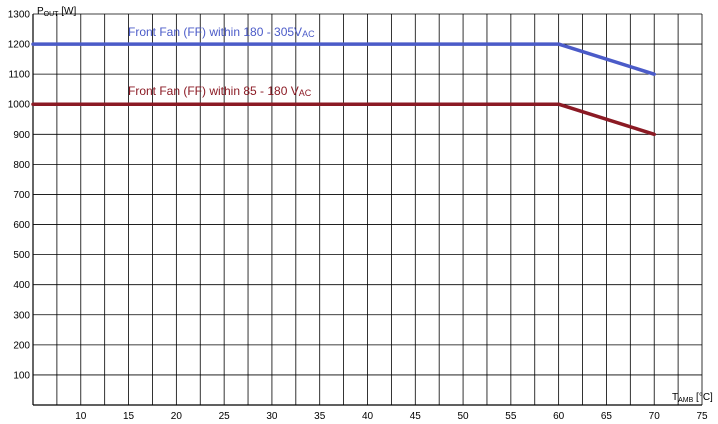  What do you see at coordinates (607, 416) in the screenshot?
I see `x-tick-label: 65` at bounding box center [607, 416].